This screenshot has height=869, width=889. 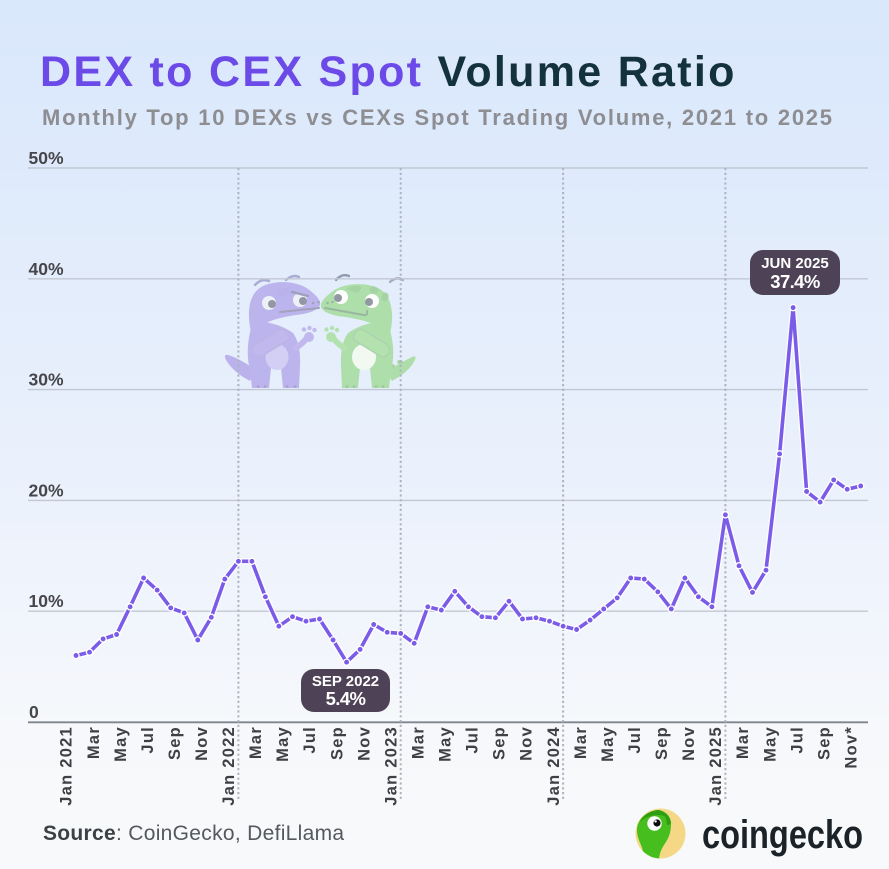 What do you see at coordinates (795, 281) in the screenshot?
I see `svg-text: 37.4%` at bounding box center [795, 281].